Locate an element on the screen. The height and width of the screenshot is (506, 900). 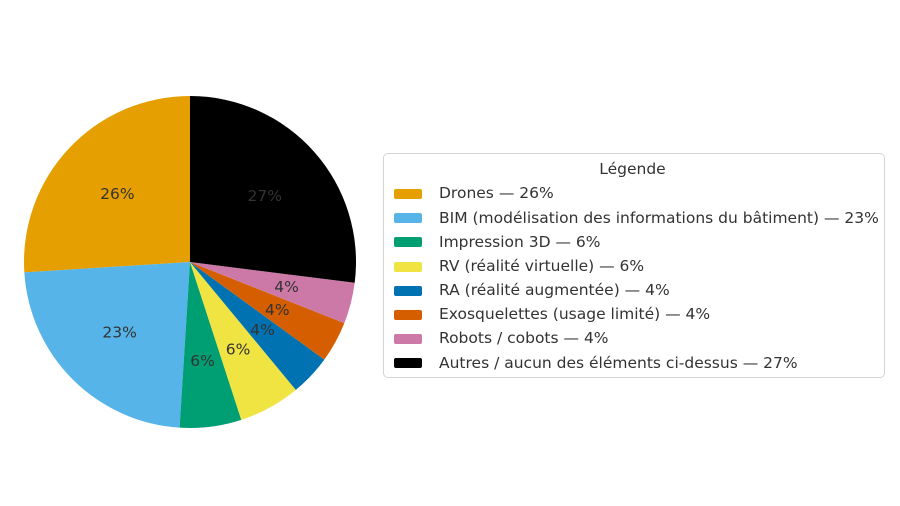
legend-item-4: RA (réalité augmentée) — 4% is located at coordinates (632, 291).